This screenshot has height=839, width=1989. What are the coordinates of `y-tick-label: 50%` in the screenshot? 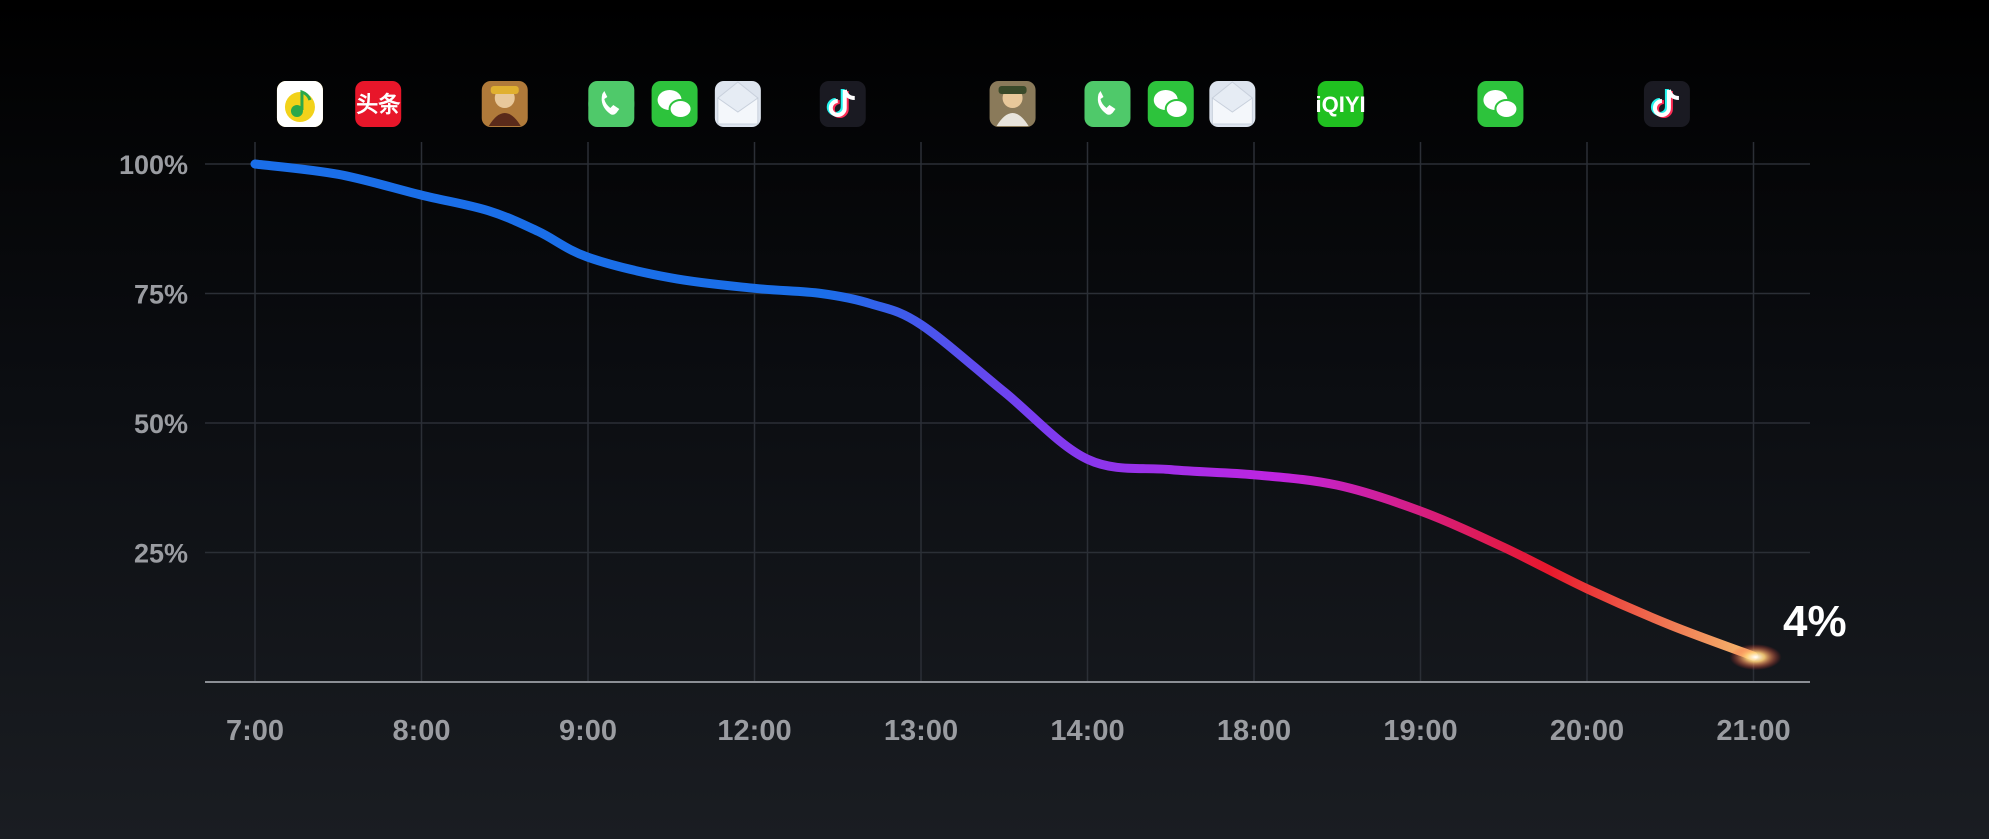 It's located at (161, 424).